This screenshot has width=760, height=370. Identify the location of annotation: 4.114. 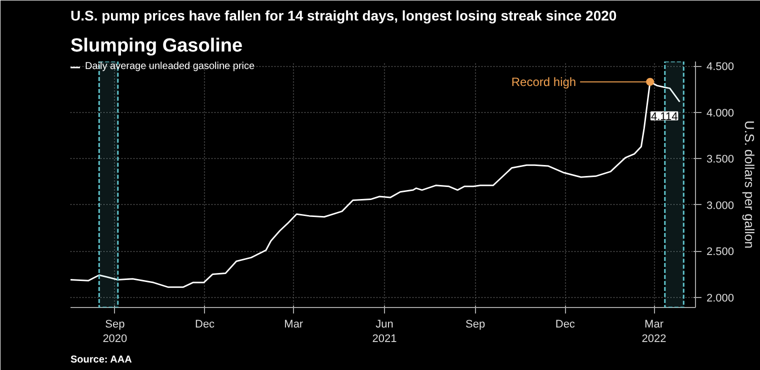
(664, 116).